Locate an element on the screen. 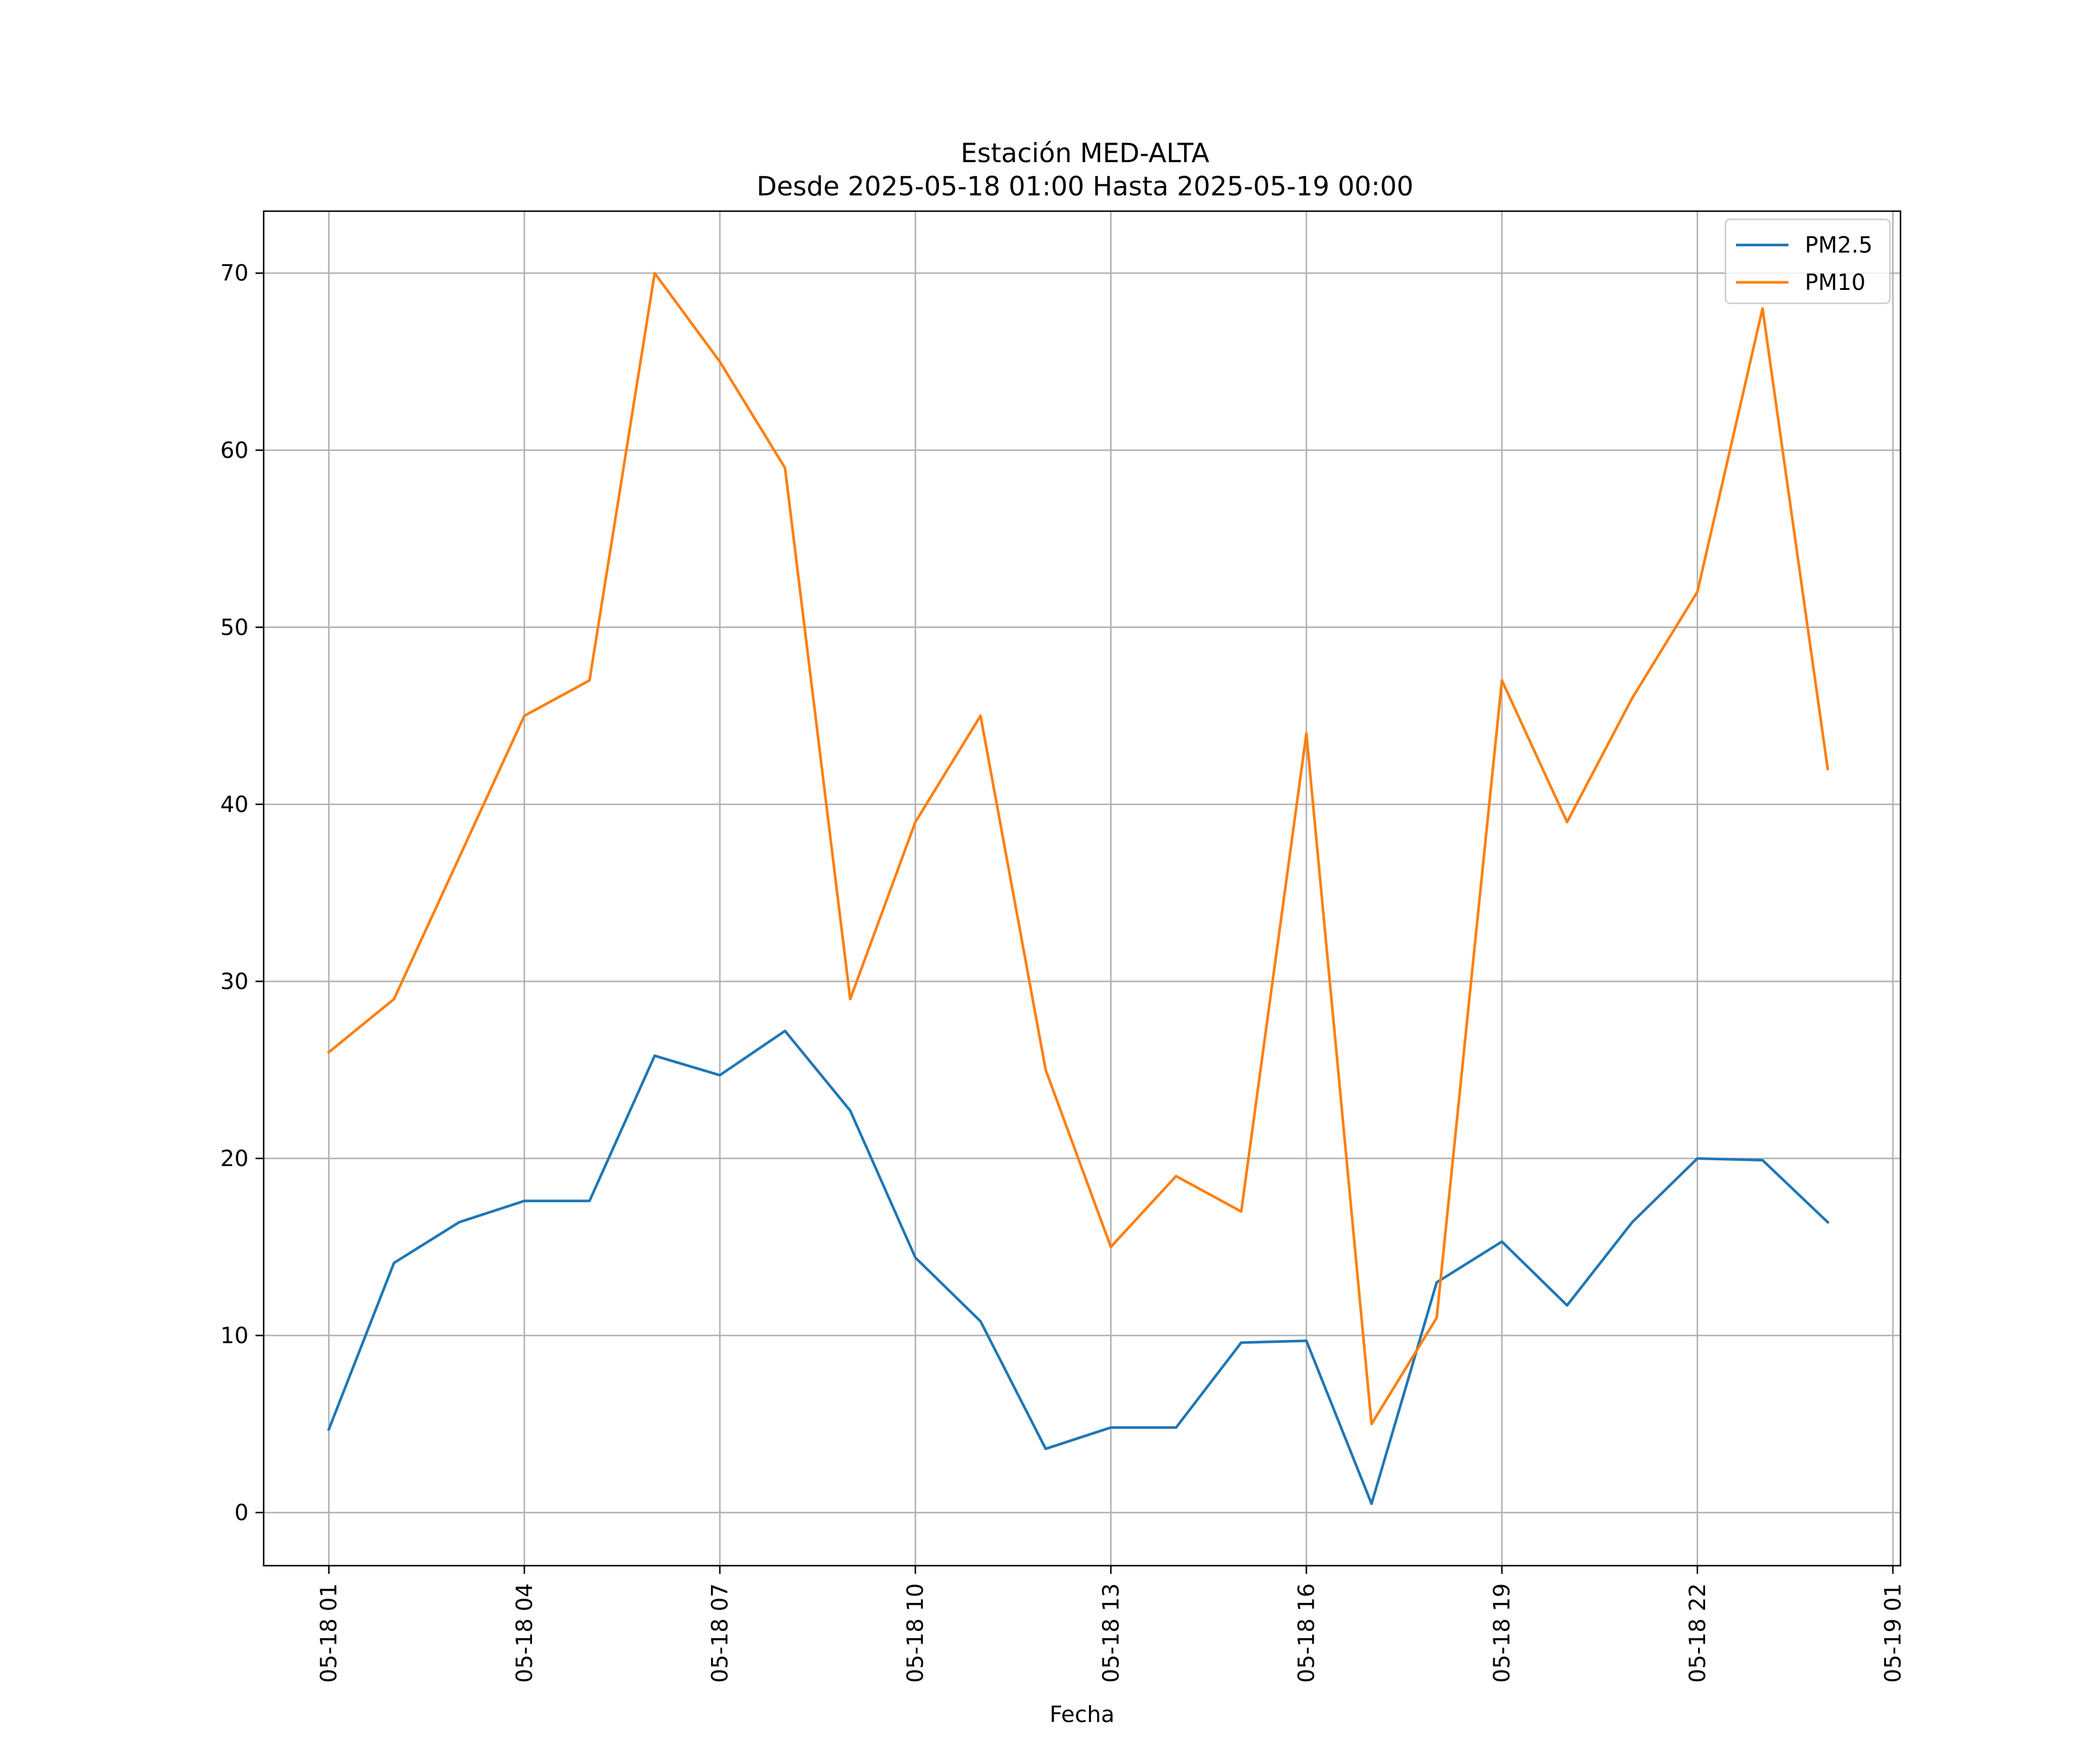 This screenshot has width=2100, height=1750. y-tick-label: 40 is located at coordinates (235, 804).